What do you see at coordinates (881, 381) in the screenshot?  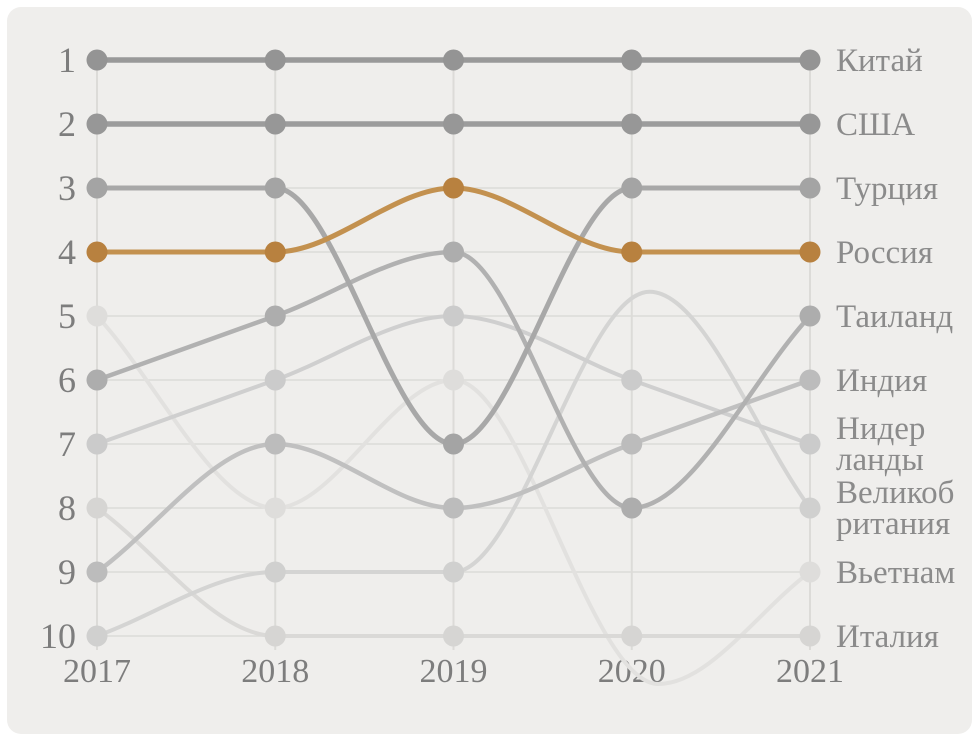 I see `country-label-Индия: Индия` at bounding box center [881, 381].